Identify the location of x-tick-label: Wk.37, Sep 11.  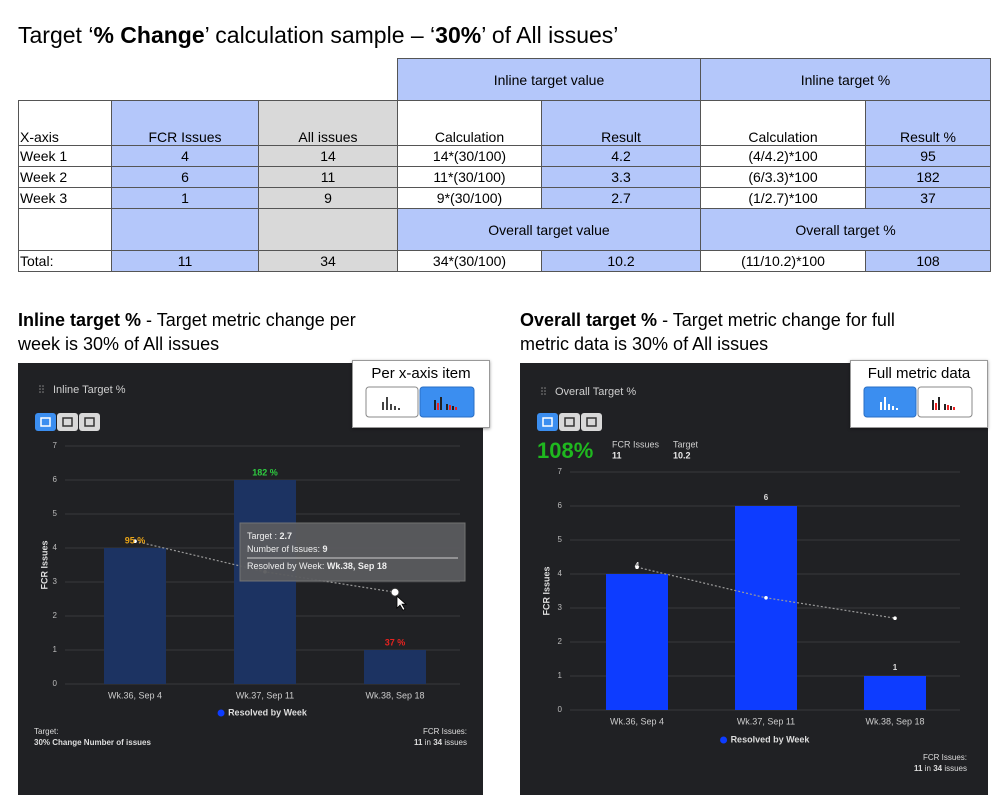
(766, 721).